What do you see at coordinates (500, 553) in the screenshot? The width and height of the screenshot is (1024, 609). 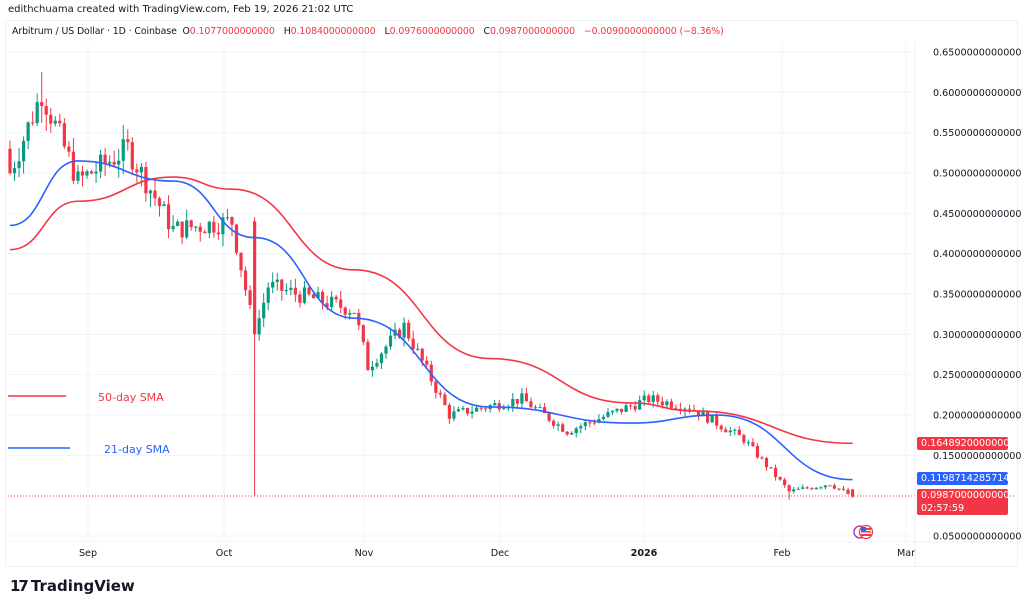 I see `time-axis-label: Dec` at bounding box center [500, 553].